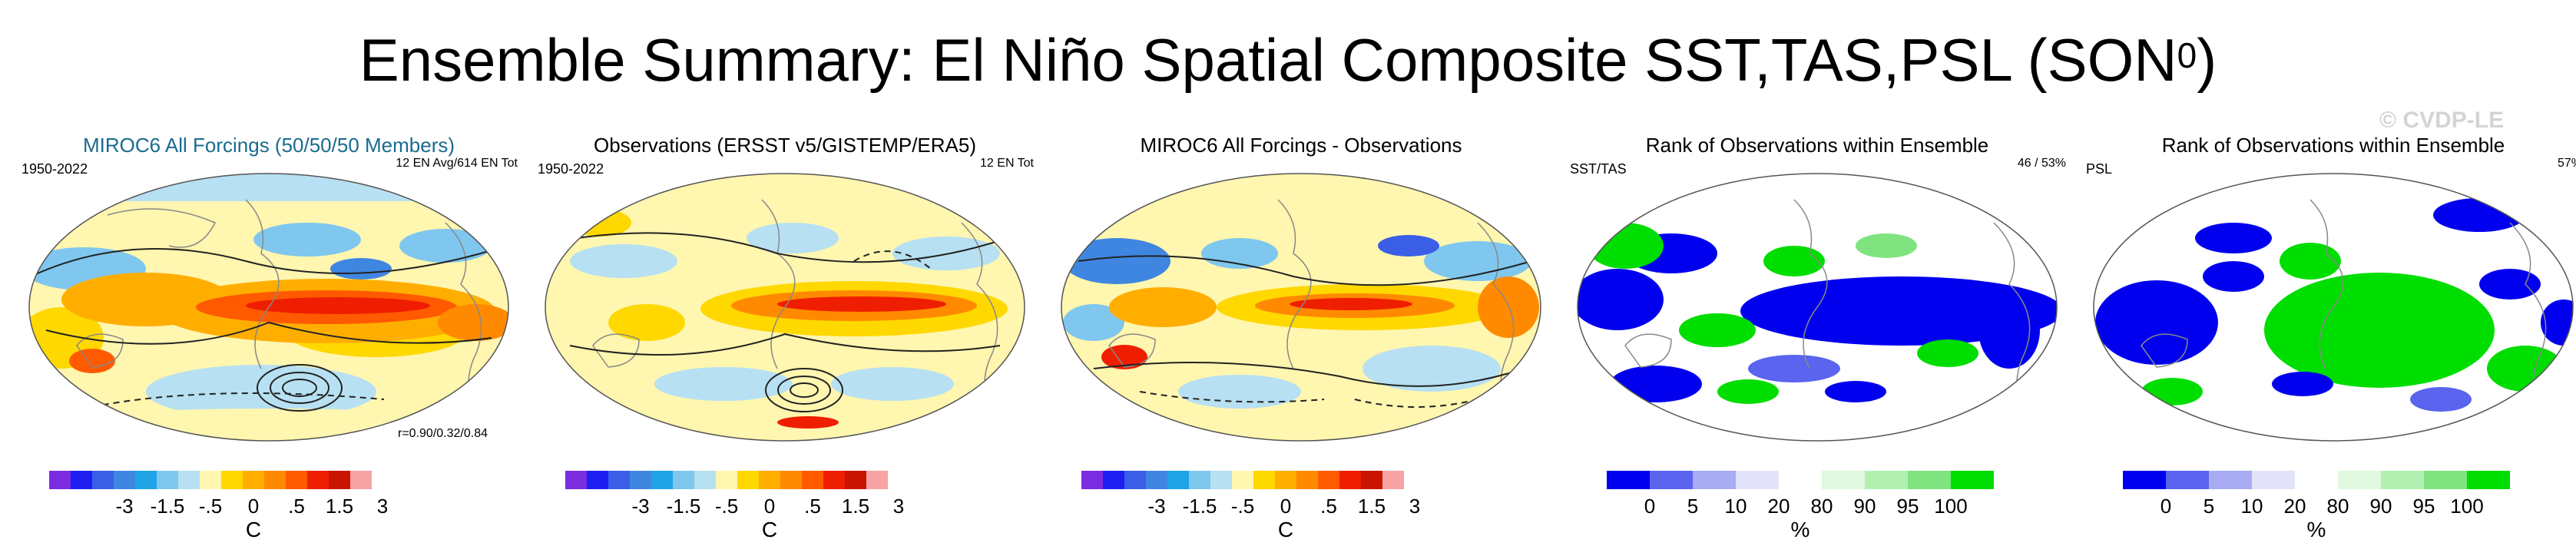 This screenshot has width=2576, height=556. I want to click on map-difference, so click(1301, 307).